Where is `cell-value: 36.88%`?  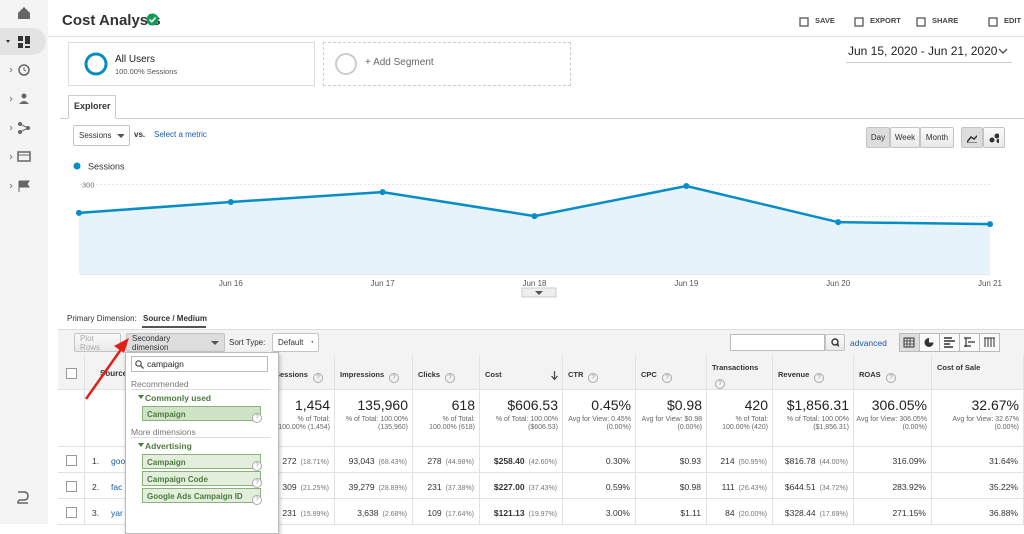
cell-value: 36.88% is located at coordinates (1003, 513).